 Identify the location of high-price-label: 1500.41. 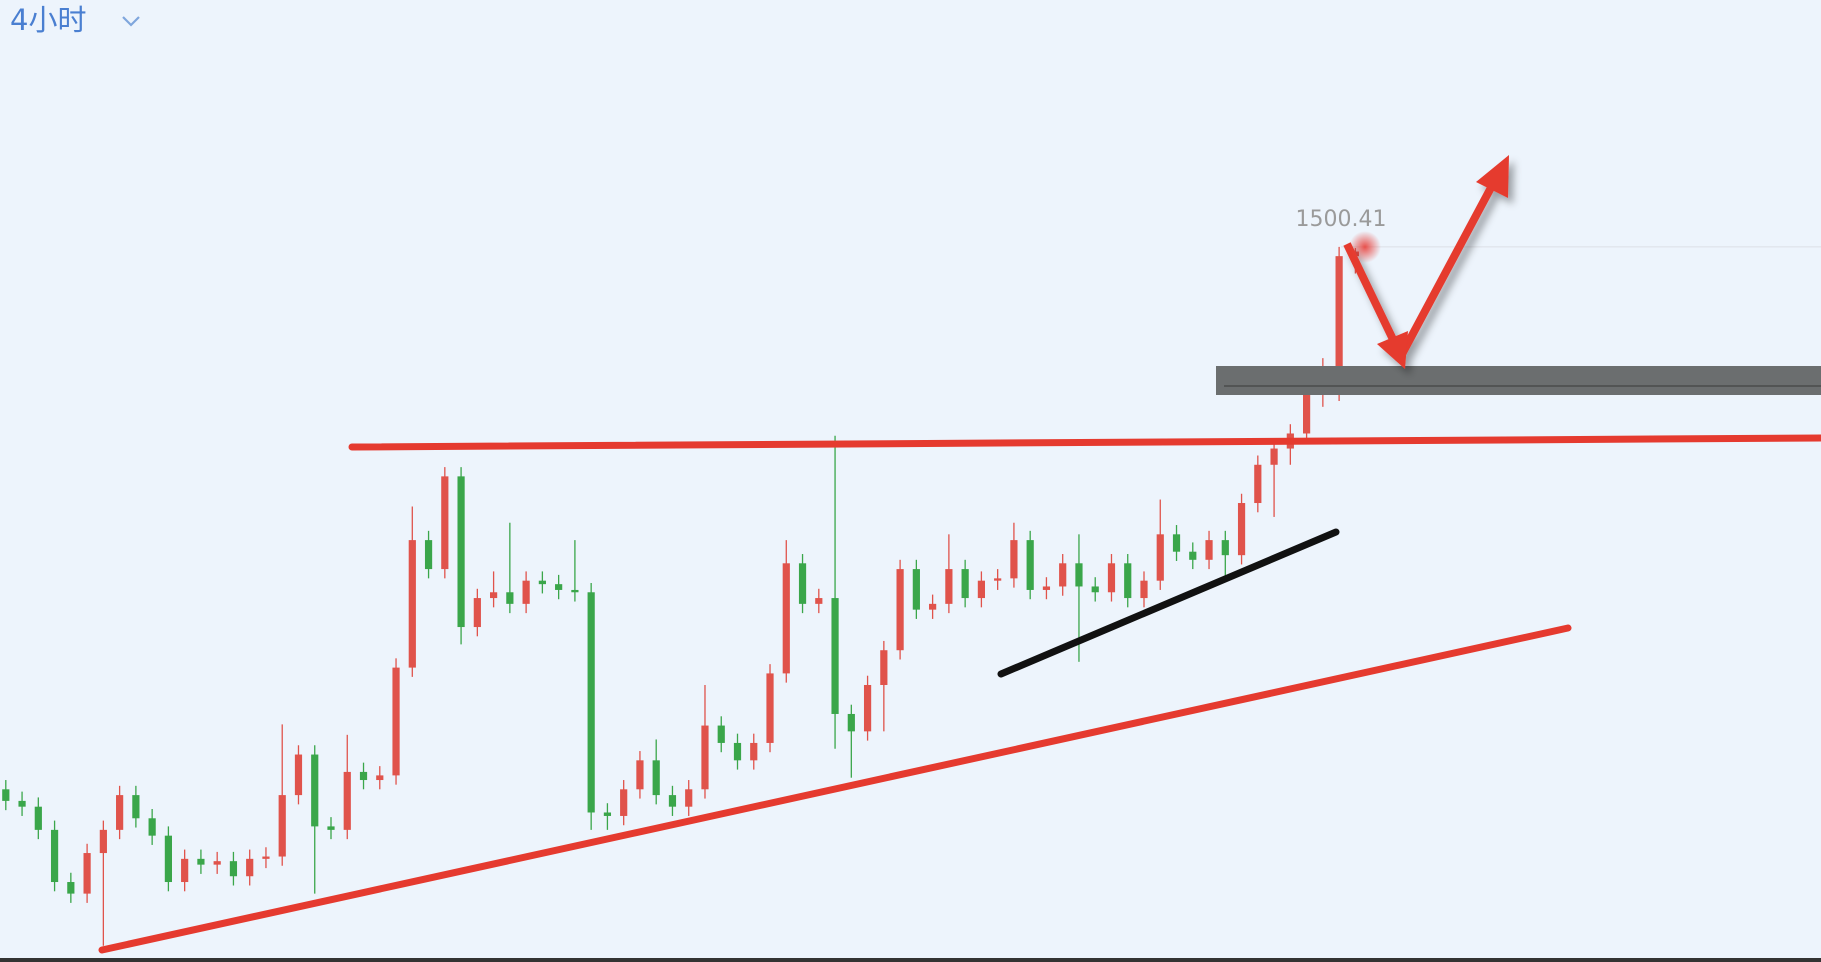
(1341, 219).